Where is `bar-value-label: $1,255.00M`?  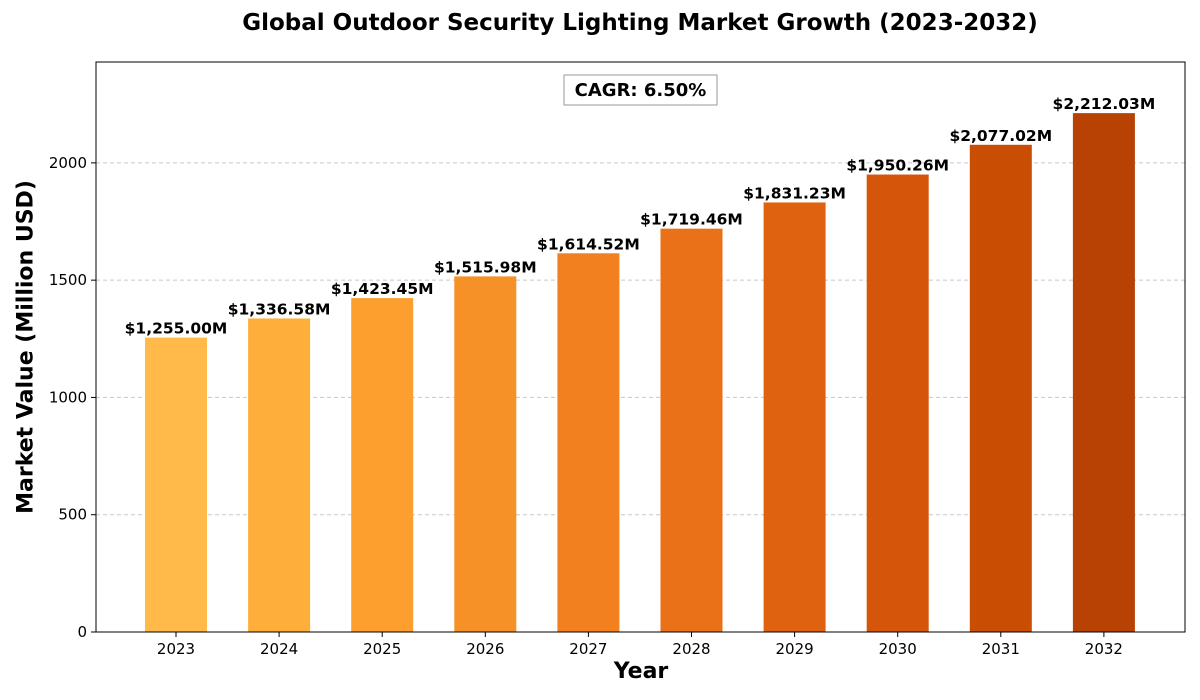 bar-value-label: $1,255.00M is located at coordinates (176, 329).